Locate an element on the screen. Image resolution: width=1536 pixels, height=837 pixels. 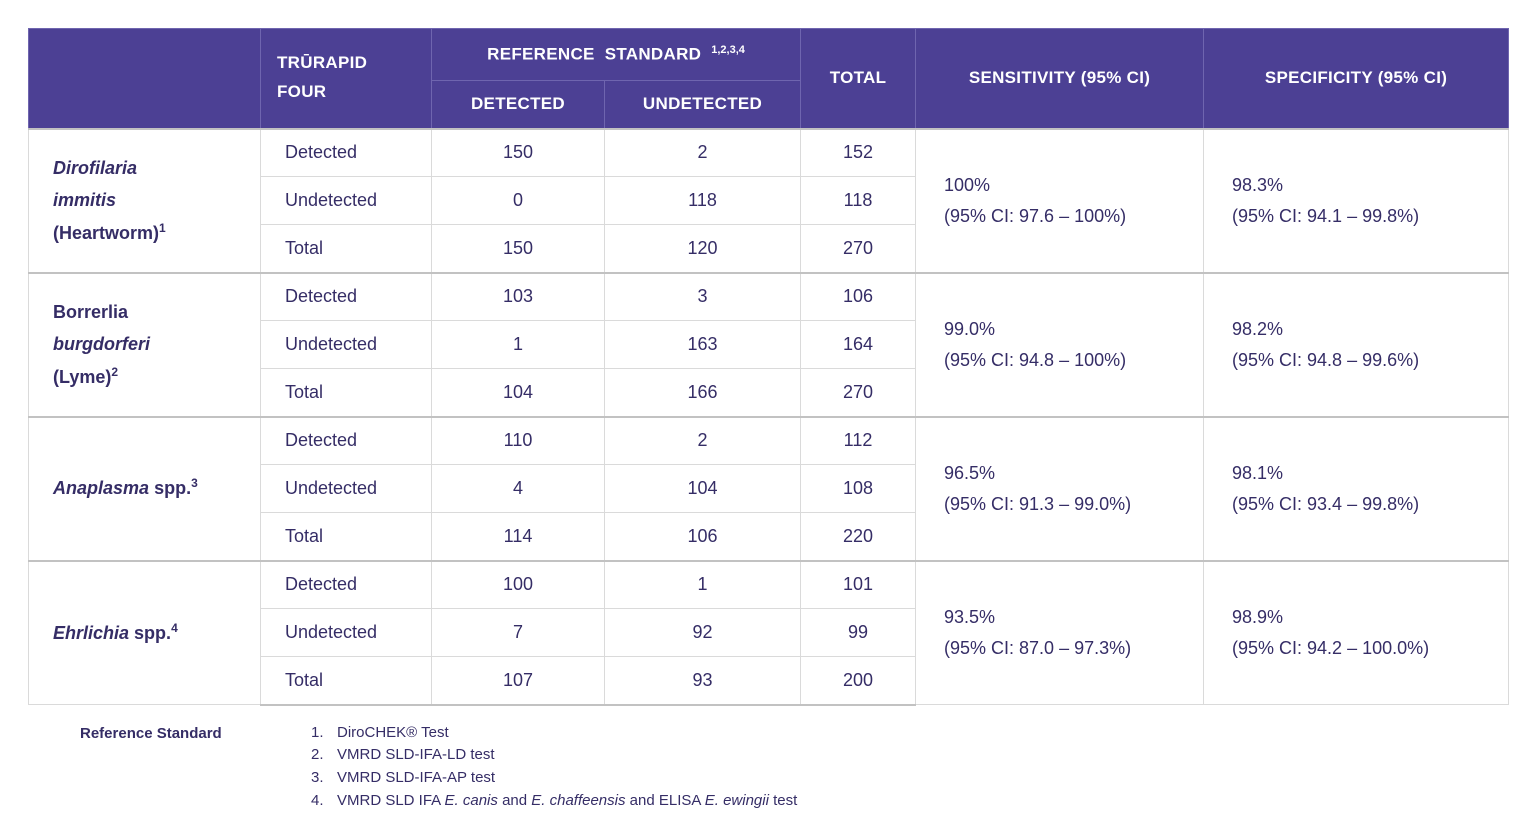
pathogen-footnote-ref: 1 is located at coordinates (162, 227).